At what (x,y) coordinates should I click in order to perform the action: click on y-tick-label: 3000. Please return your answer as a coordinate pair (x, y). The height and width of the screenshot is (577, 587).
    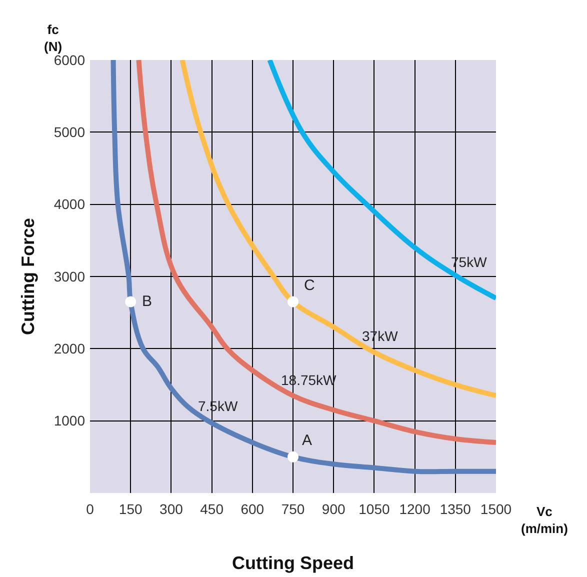
    Looking at the image, I should click on (70, 276).